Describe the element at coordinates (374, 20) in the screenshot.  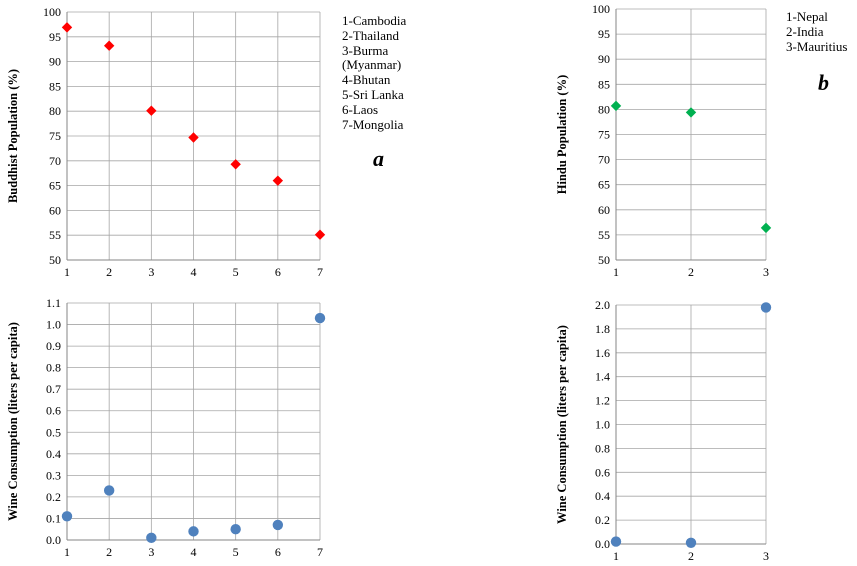
I see `legend-a-item-1: 1-Cambodia` at that location.